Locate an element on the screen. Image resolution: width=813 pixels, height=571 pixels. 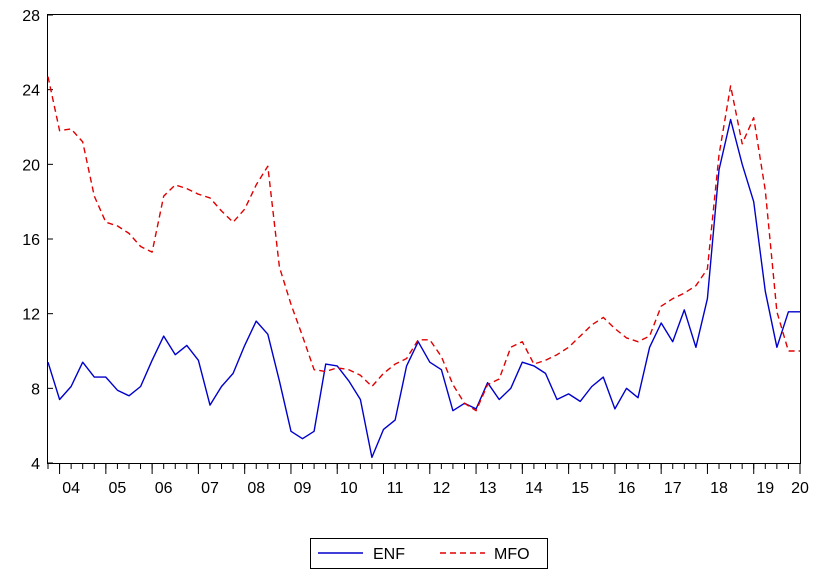
x-tick-label: 10 is located at coordinates (349, 488).